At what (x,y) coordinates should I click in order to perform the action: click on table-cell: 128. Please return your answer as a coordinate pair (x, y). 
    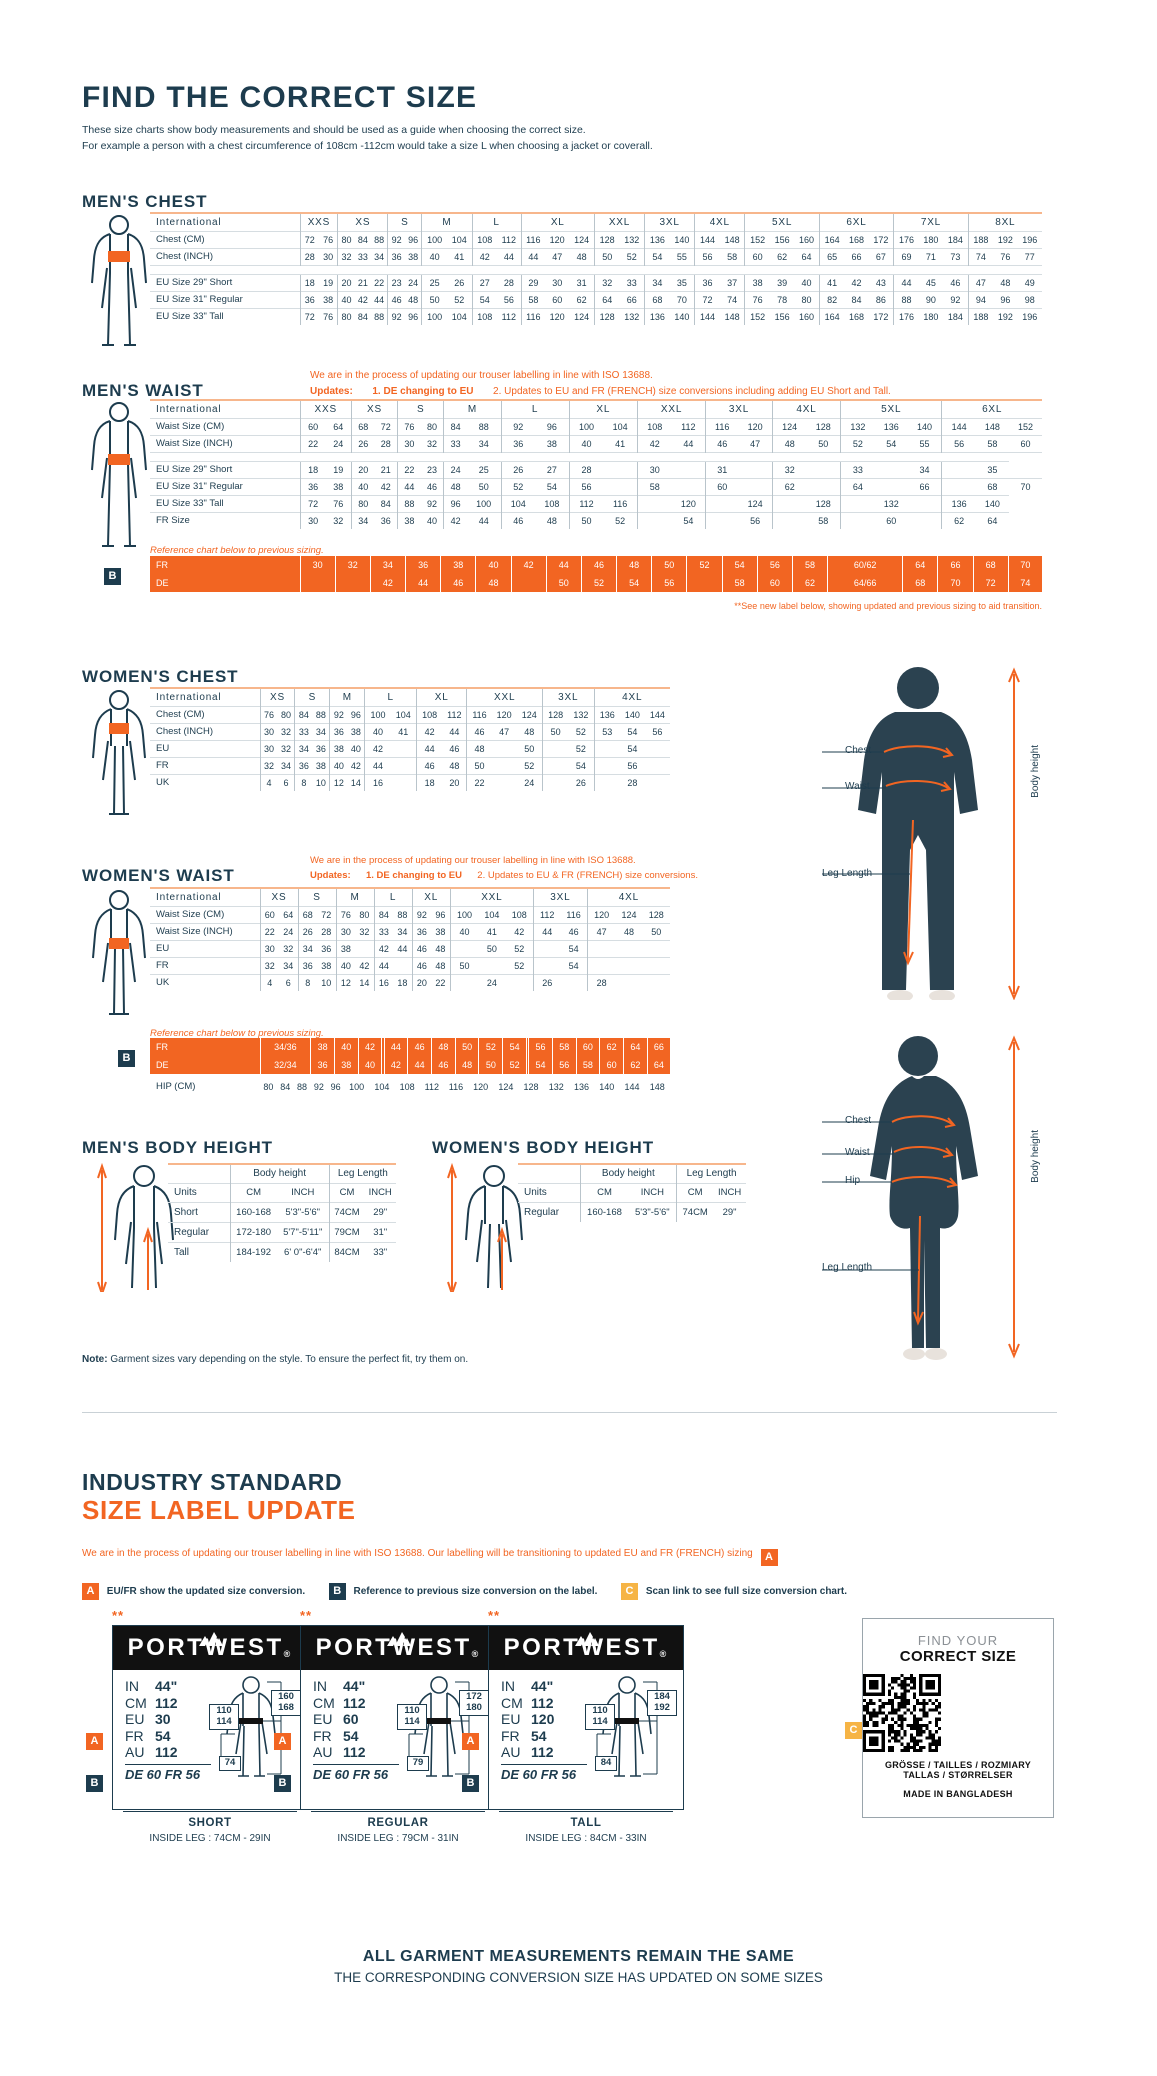
    Looking at the image, I should click on (823, 426).